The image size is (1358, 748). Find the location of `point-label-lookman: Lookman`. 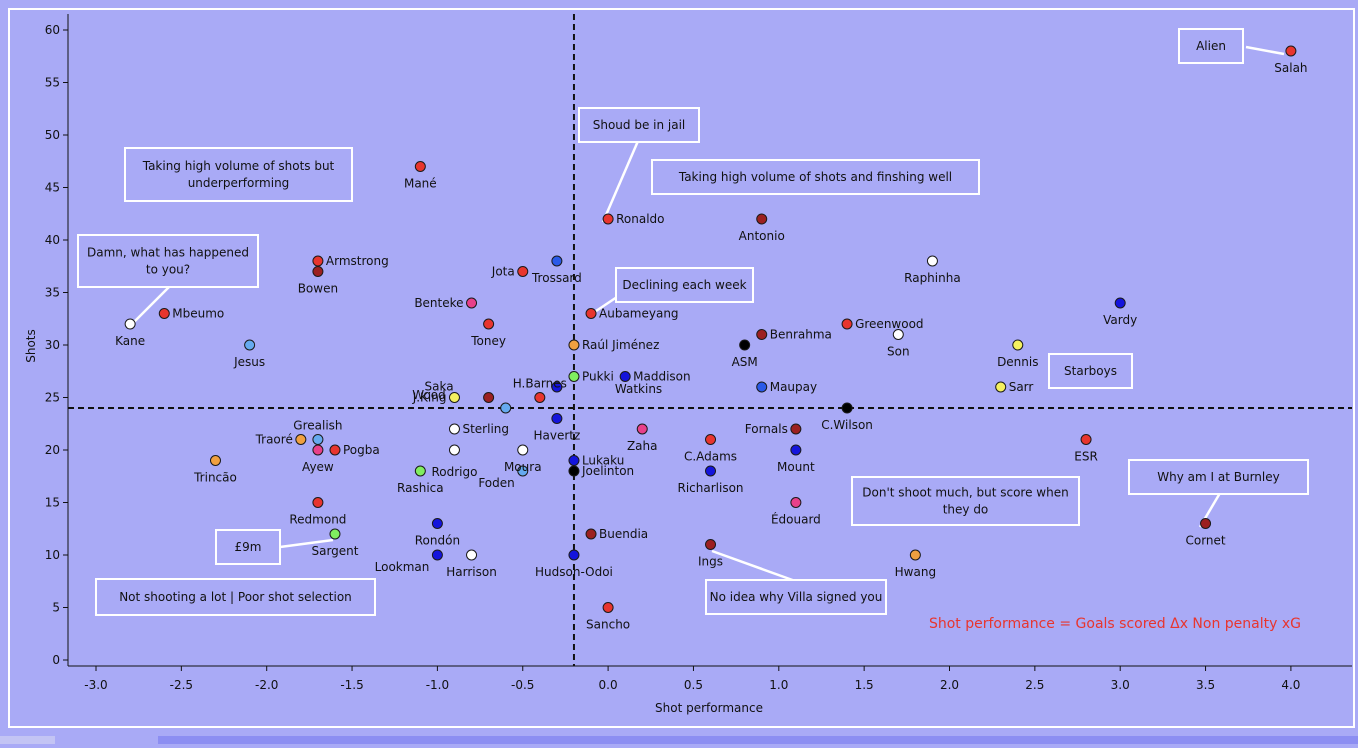

point-label-lookman: Lookman is located at coordinates (402, 567).